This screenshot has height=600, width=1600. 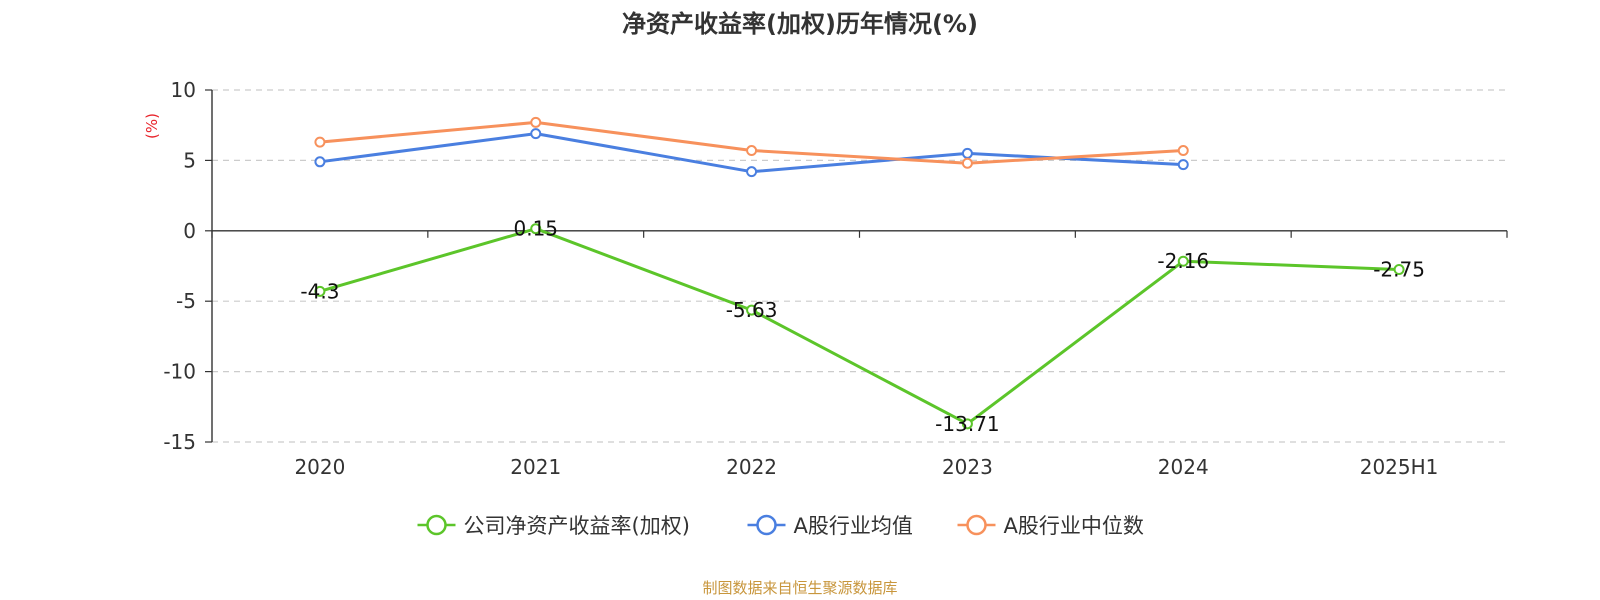 What do you see at coordinates (179, 442) in the screenshot?
I see `y-tick-label: -15` at bounding box center [179, 442].